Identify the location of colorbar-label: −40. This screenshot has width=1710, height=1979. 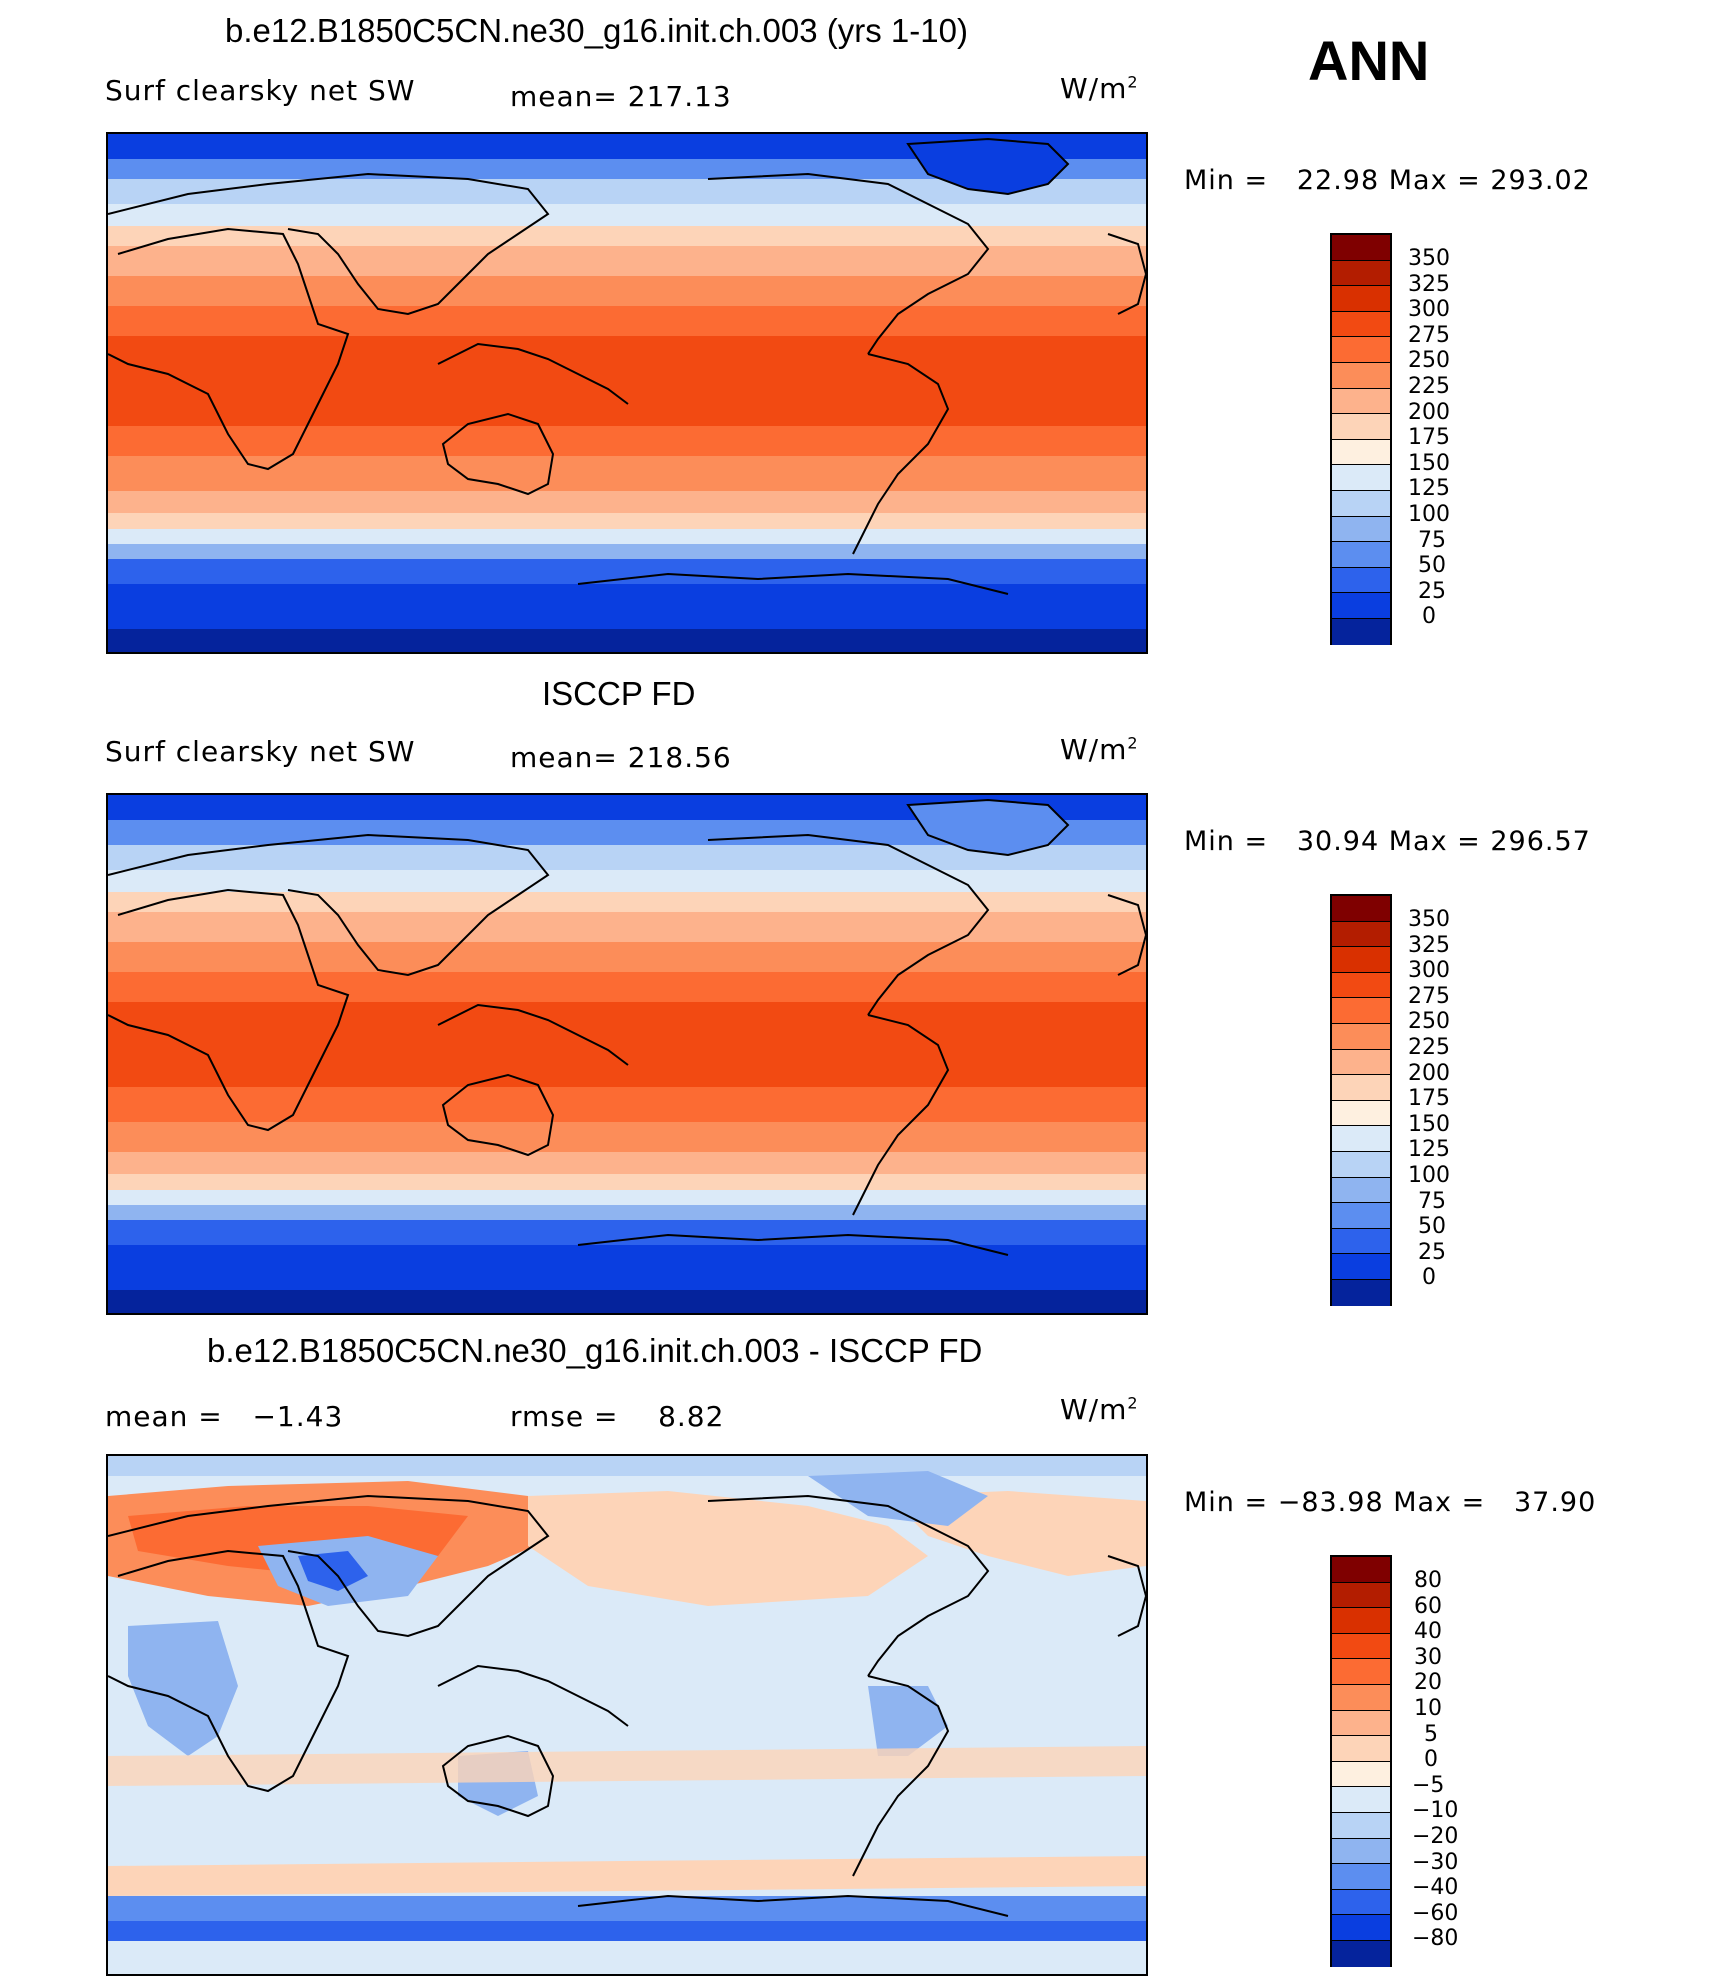
(1435, 1887).